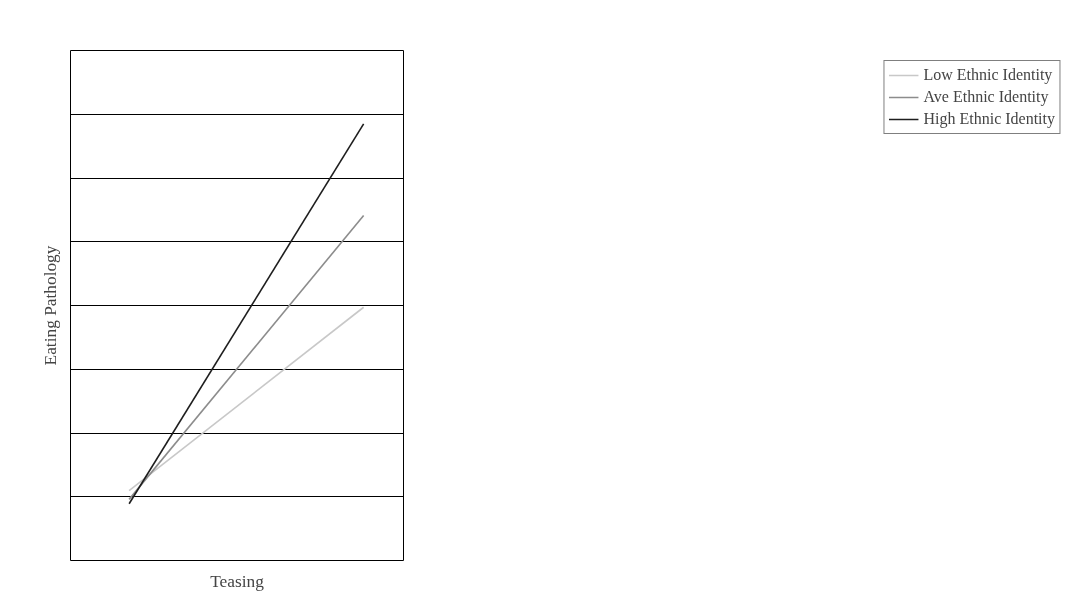  I want to click on legend-label: High Ethnic Identity, so click(989, 119).